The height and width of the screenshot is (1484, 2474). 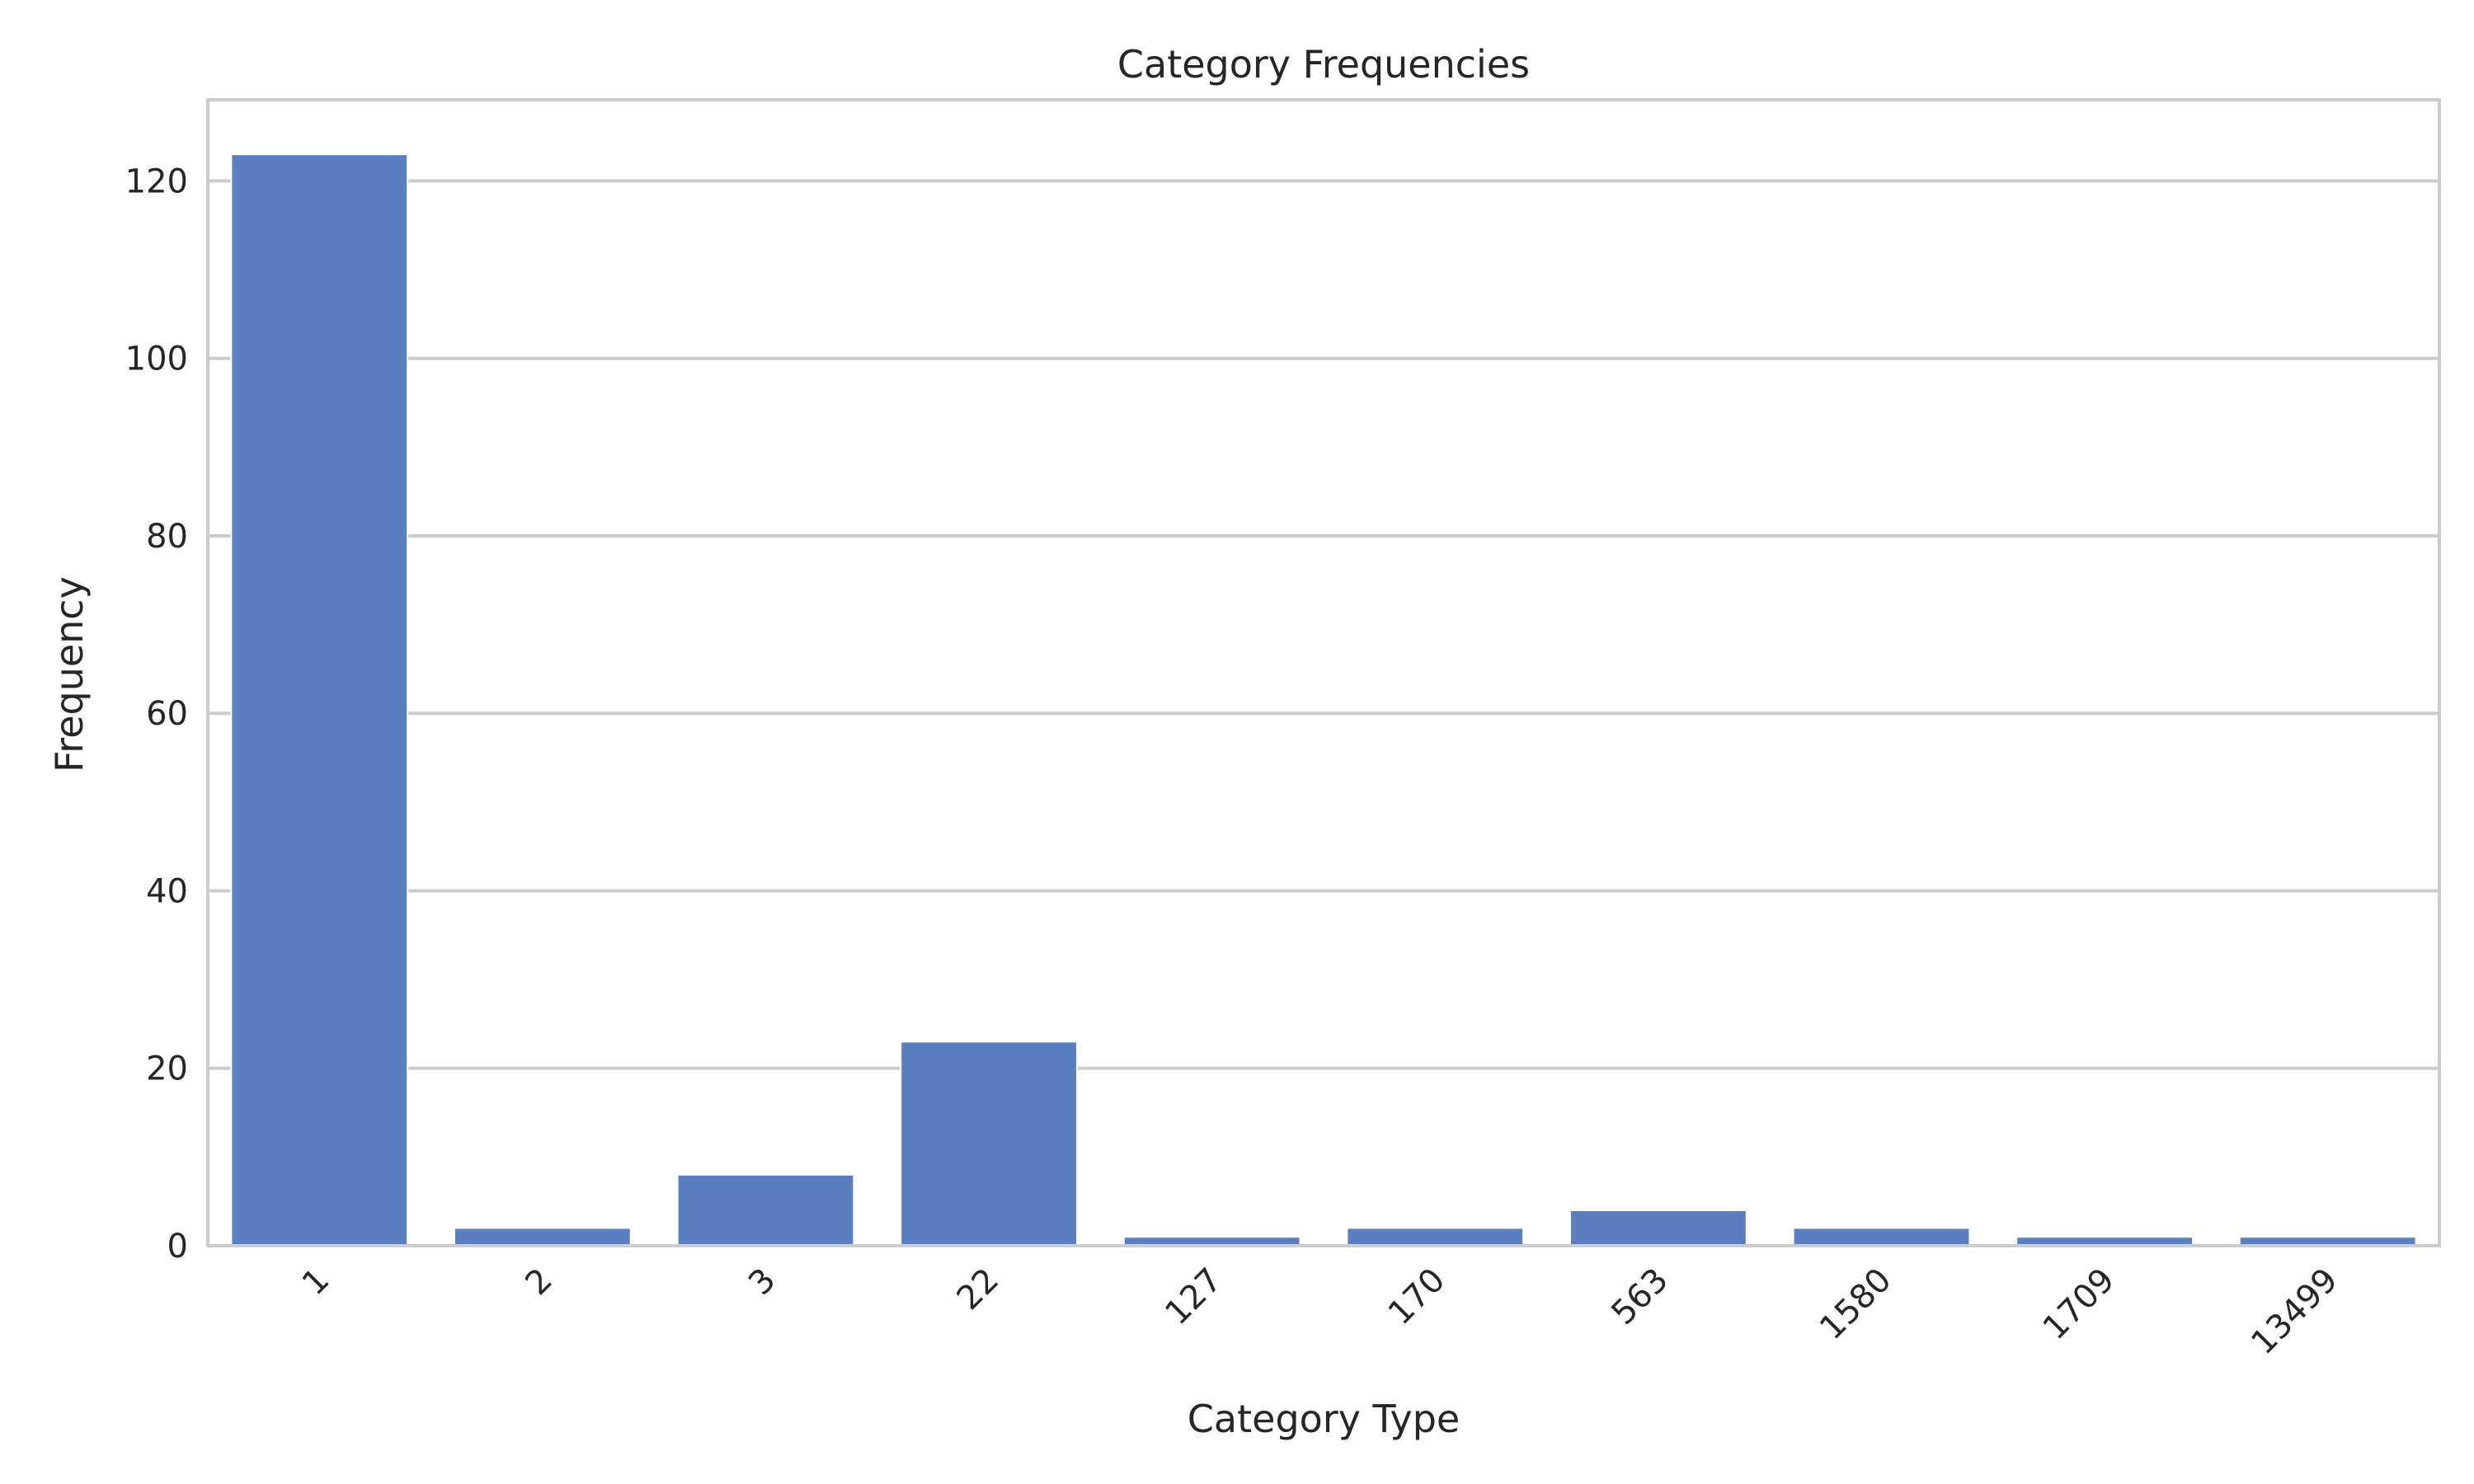 I want to click on x-tick-label: 1580, so click(x=1856, y=1304).